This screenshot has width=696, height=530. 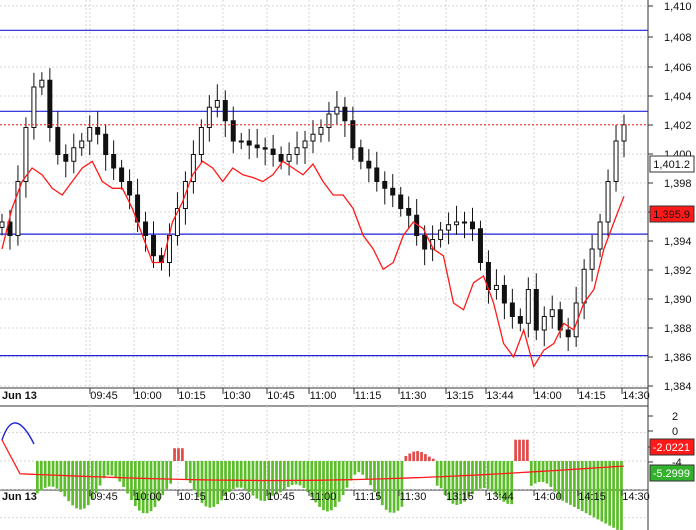 I want to click on price-tick-label: 1,390, so click(x=678, y=300).